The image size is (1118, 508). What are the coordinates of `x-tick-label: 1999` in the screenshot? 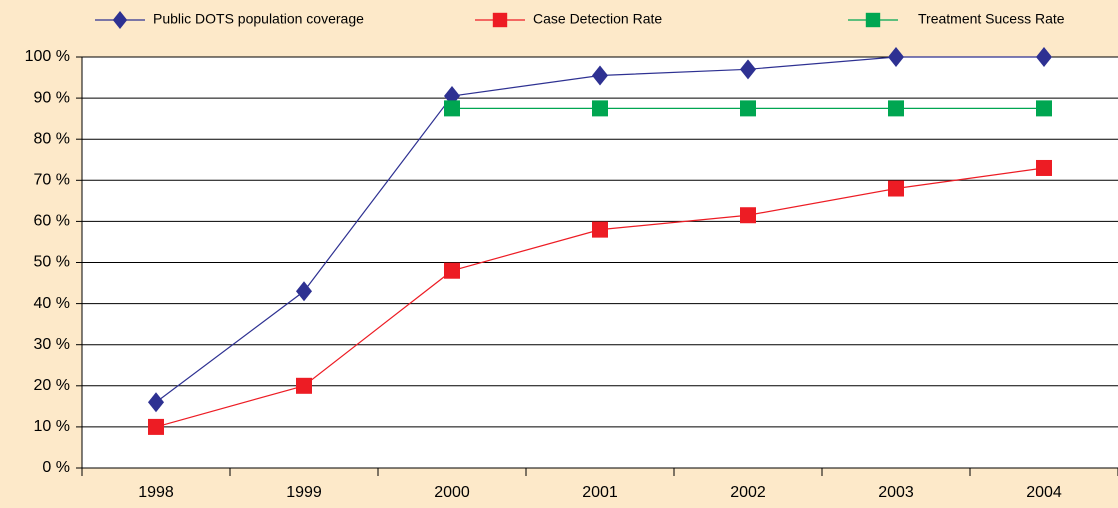 It's located at (304, 492).